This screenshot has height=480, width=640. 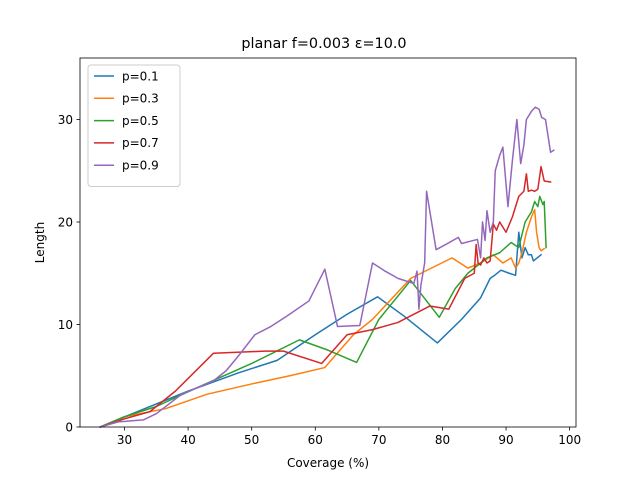 I want to click on x-tick-label: 70, so click(x=378, y=440).